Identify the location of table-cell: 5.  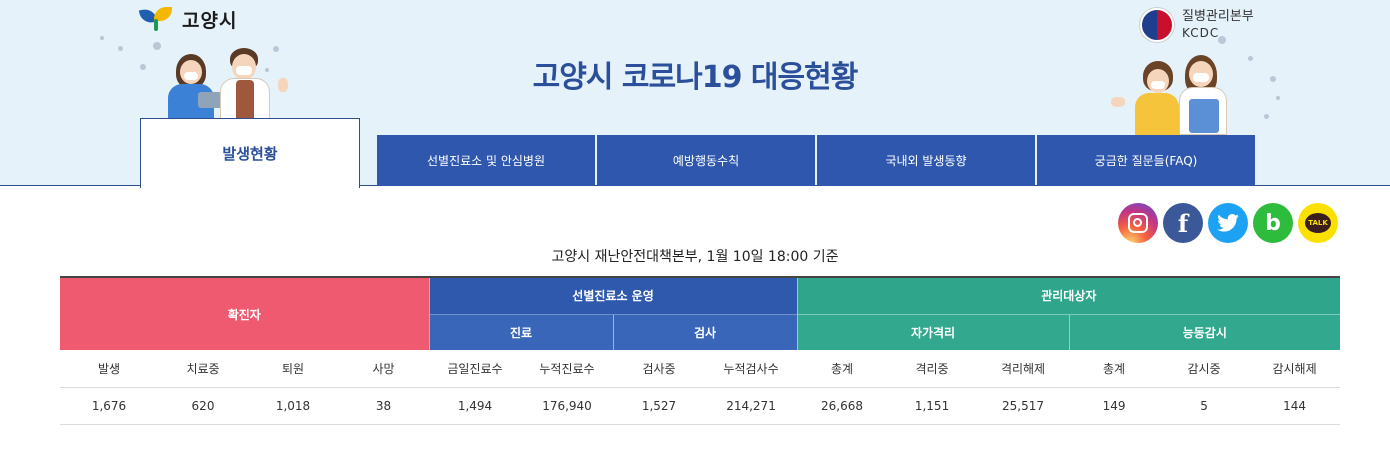
(1204, 406).